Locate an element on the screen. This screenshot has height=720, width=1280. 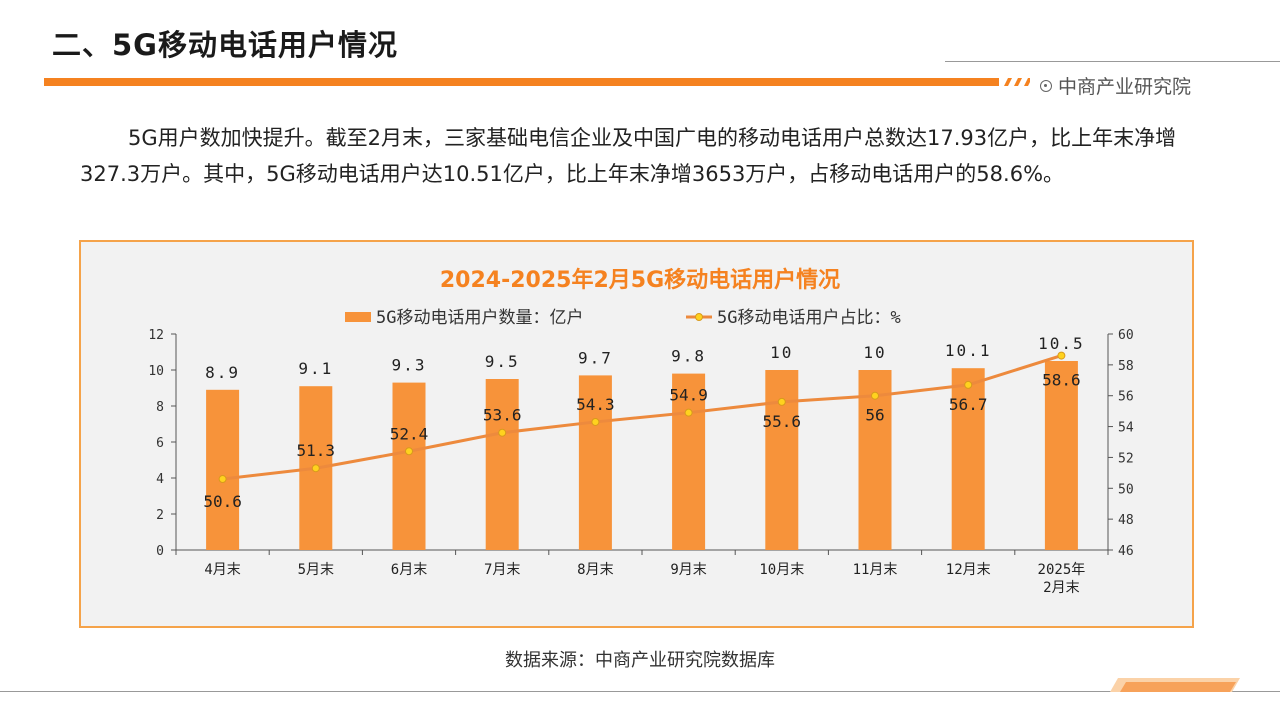
footer-divider is located at coordinates (640, 691).